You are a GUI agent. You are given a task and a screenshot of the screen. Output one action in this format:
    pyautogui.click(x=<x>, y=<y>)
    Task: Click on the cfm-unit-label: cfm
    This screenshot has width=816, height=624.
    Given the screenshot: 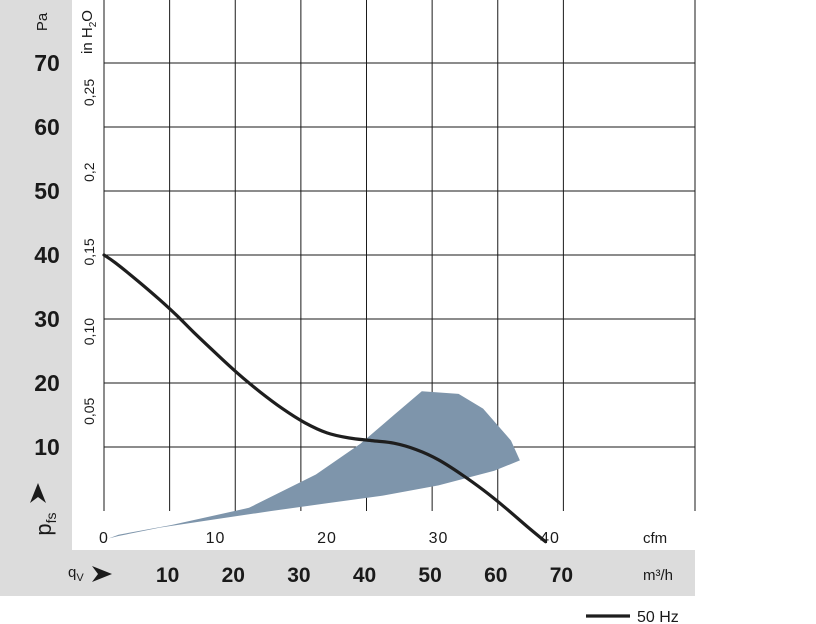 What is the action you would take?
    pyautogui.click(x=655, y=538)
    